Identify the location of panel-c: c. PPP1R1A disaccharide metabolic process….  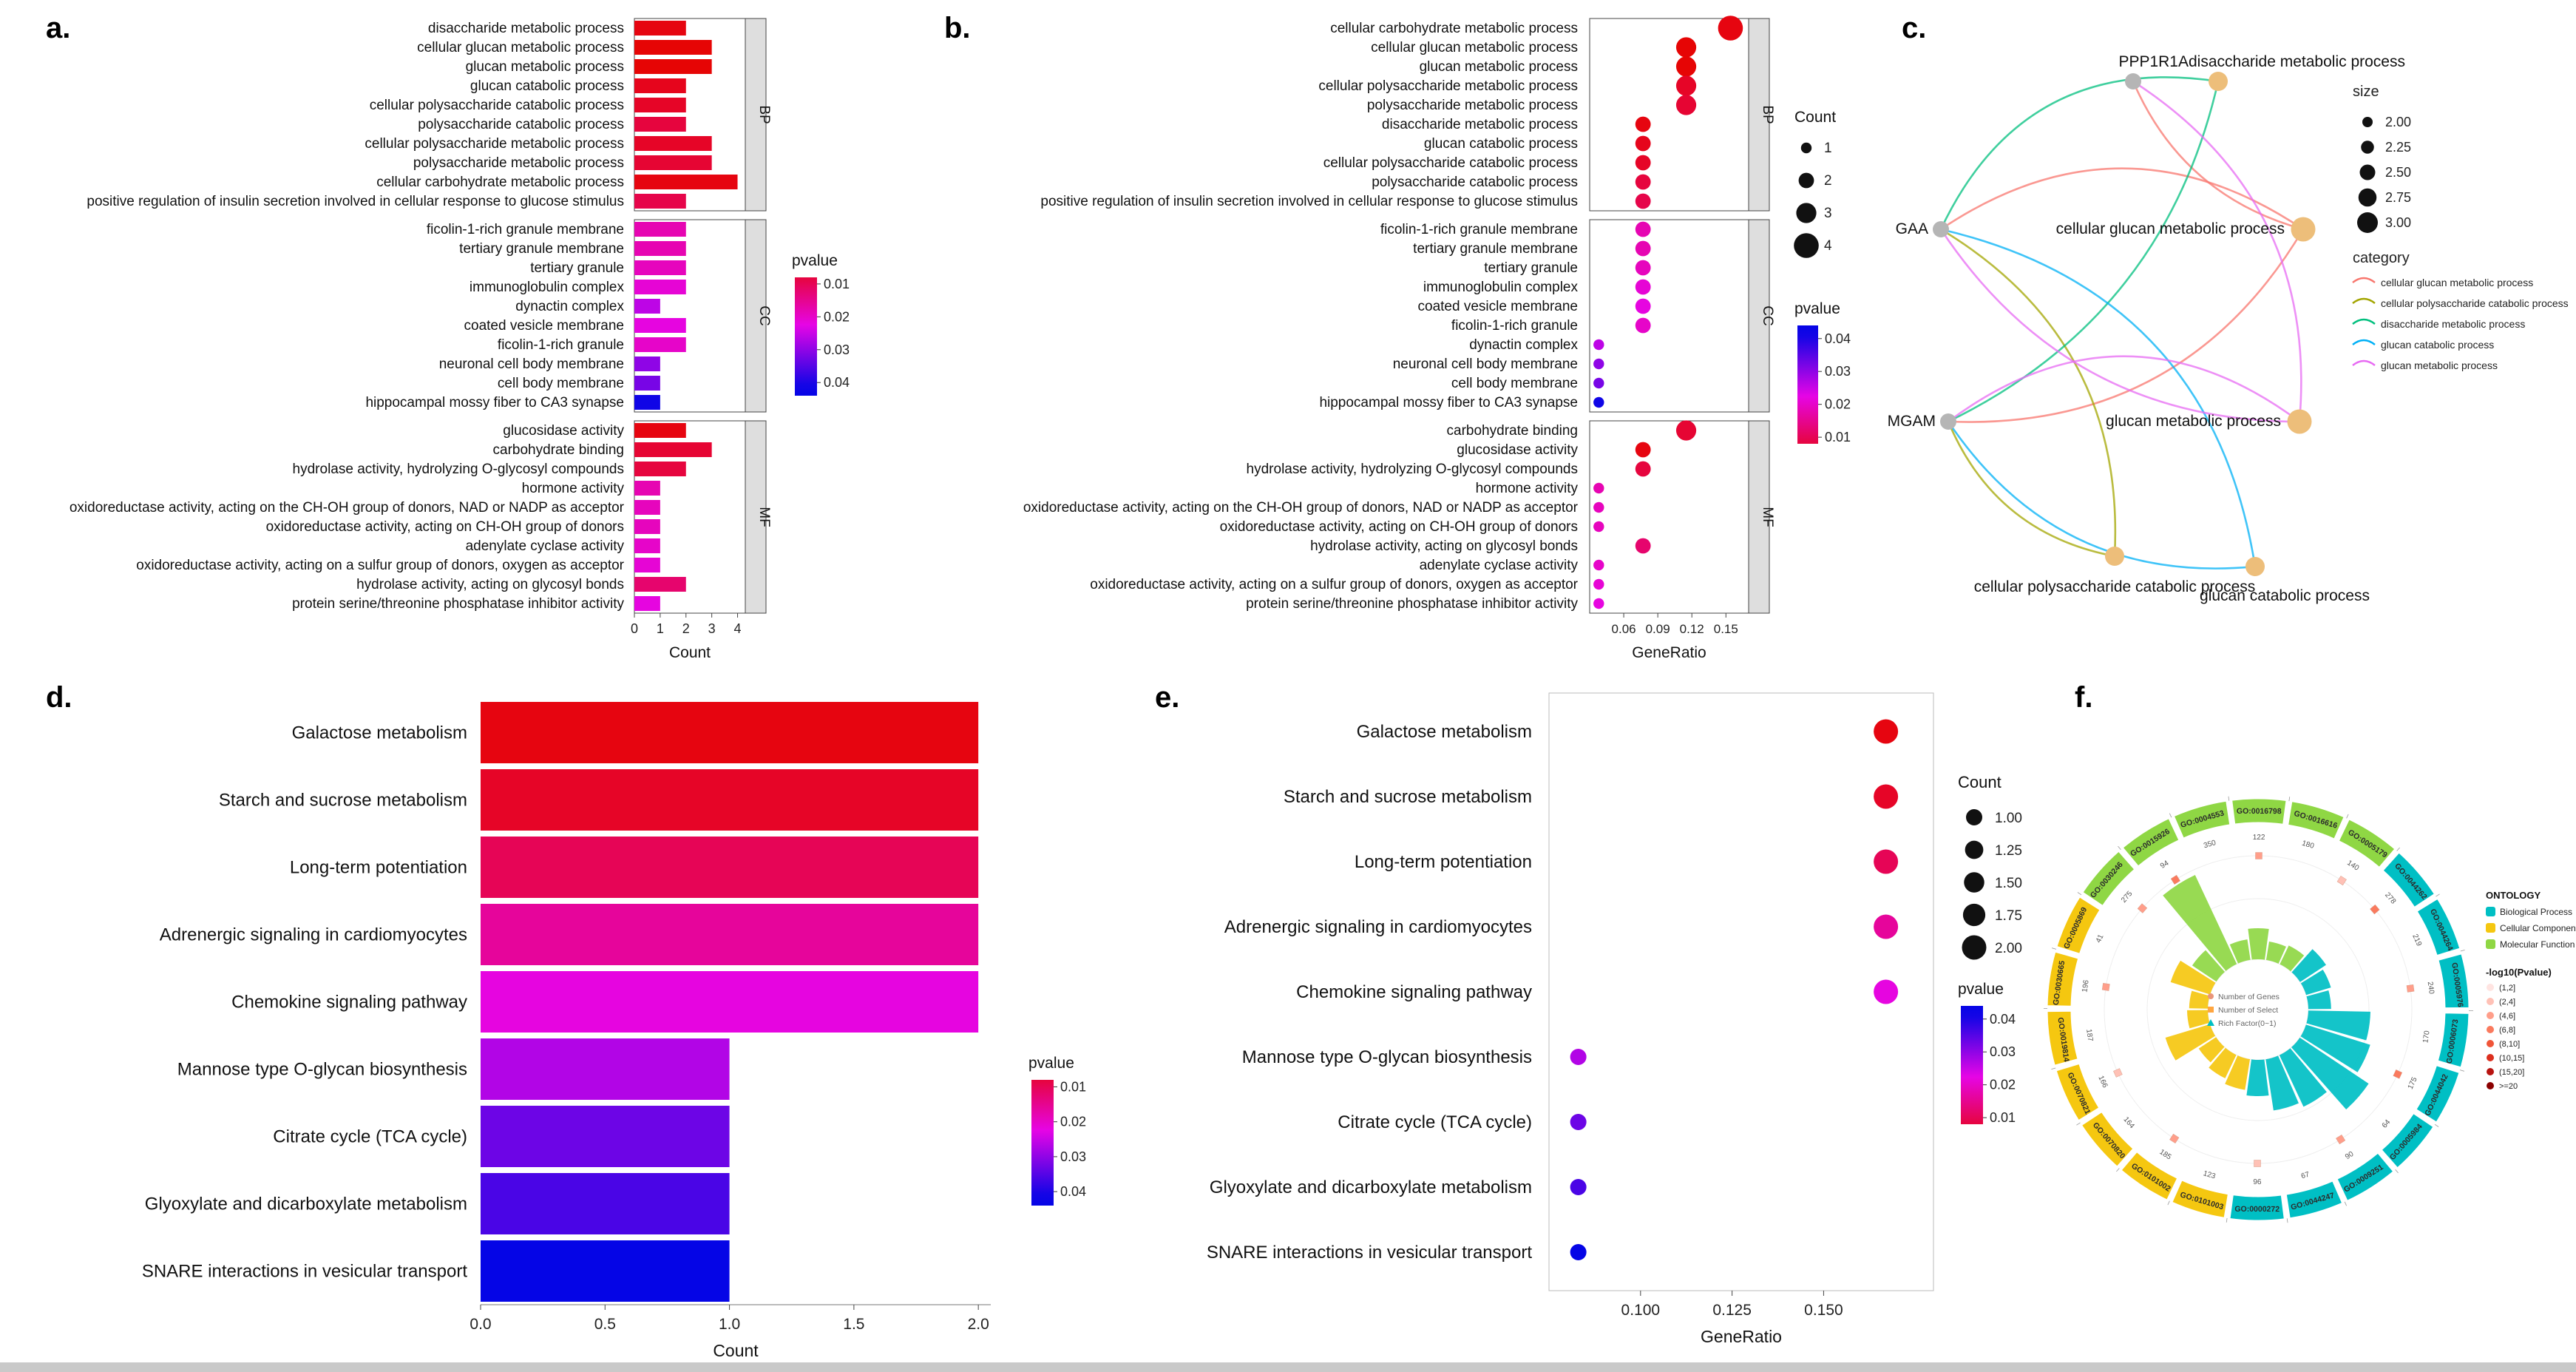
(2223, 338).